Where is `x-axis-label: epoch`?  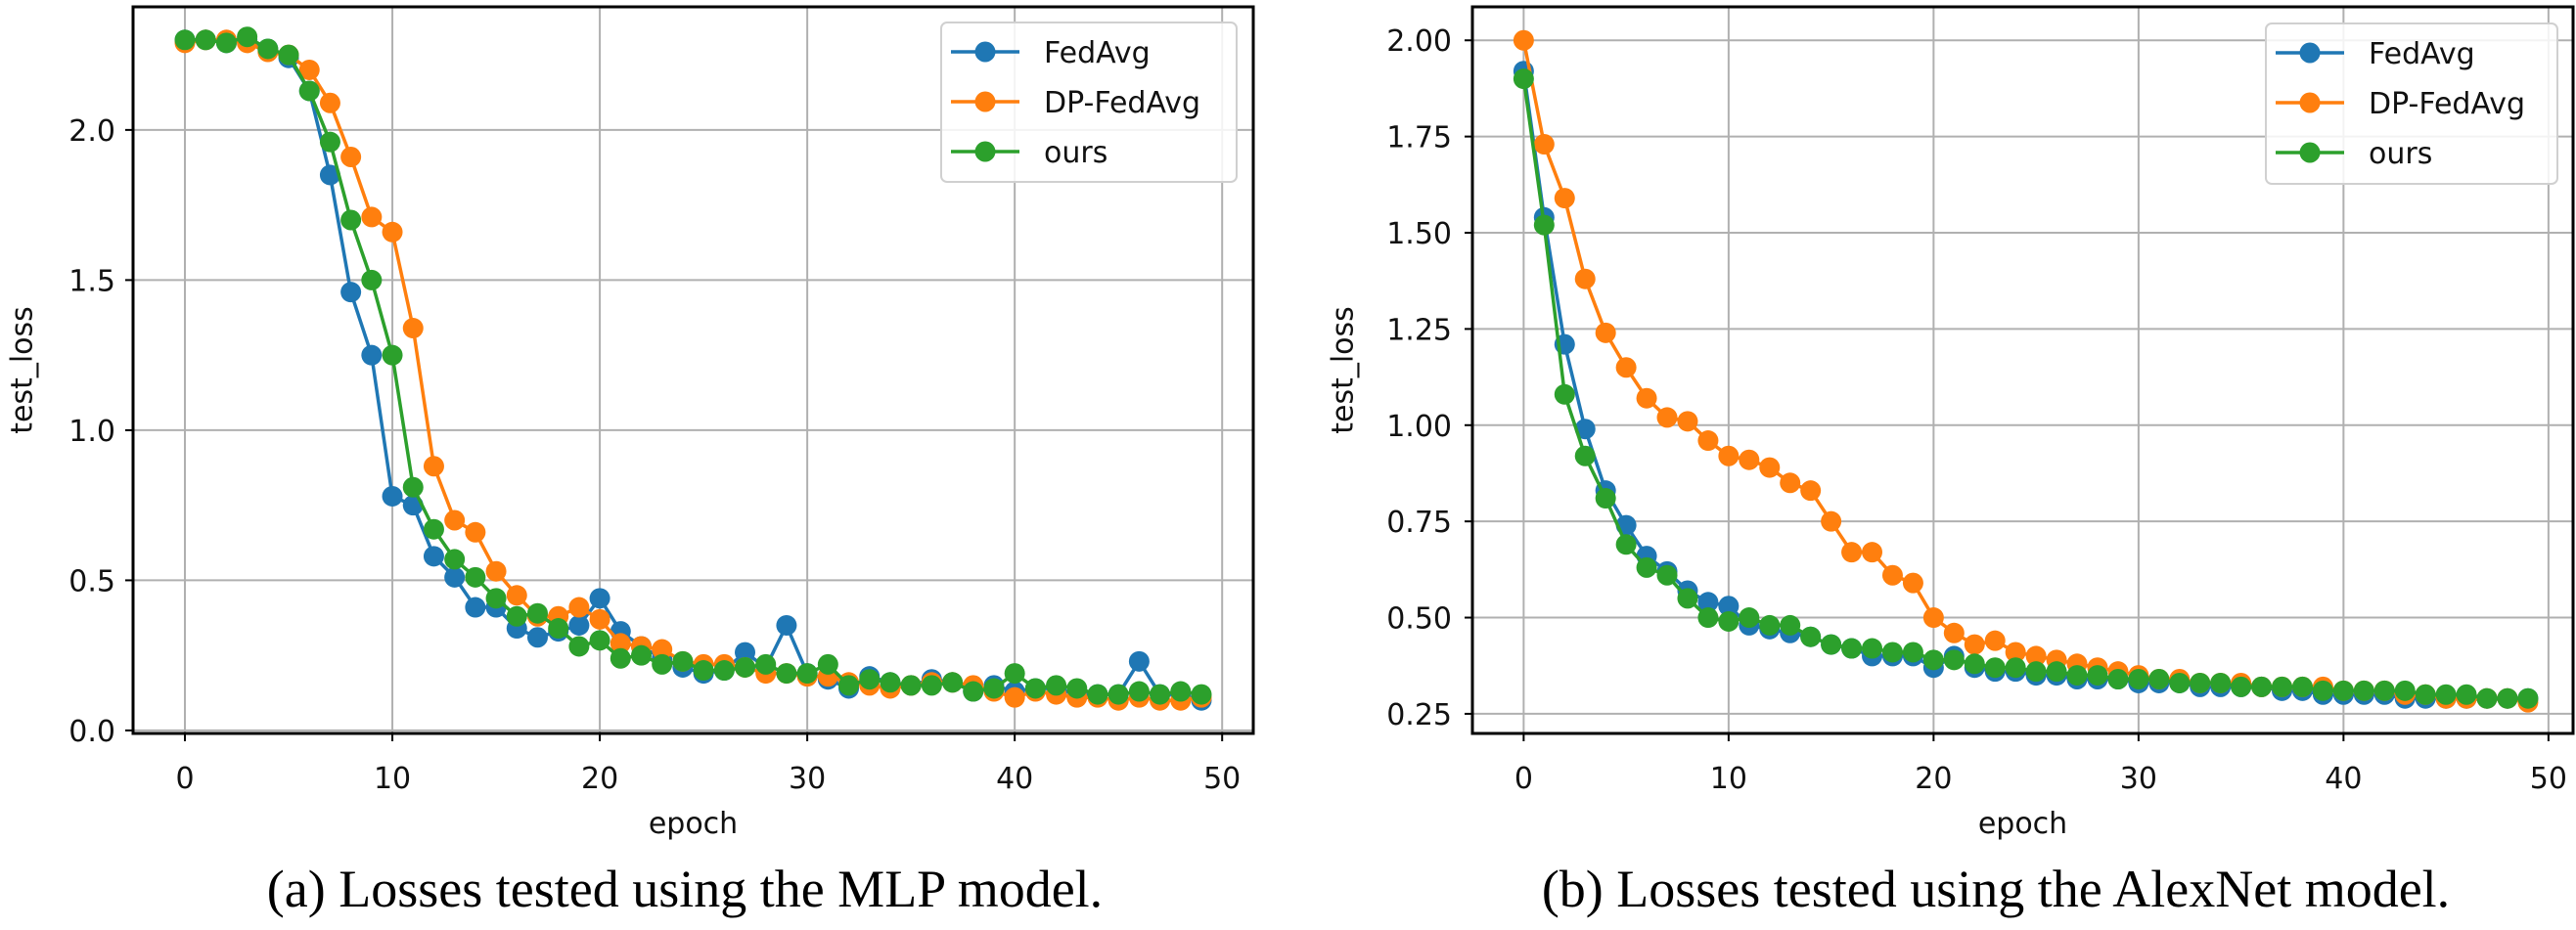
x-axis-label: epoch is located at coordinates (2022, 824).